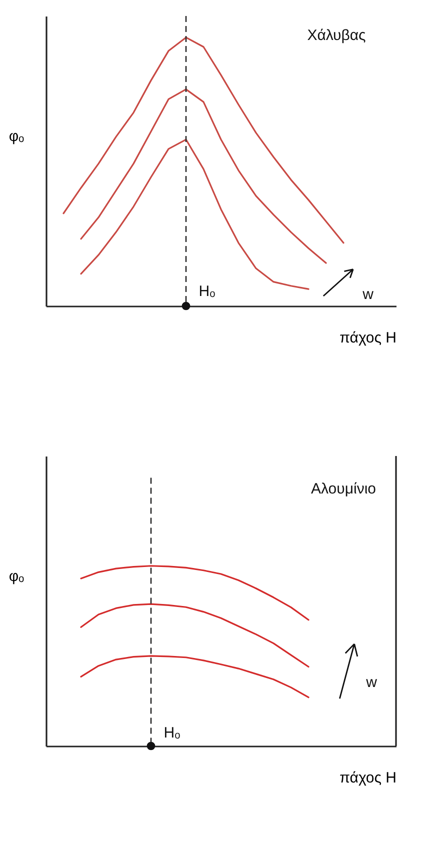 This screenshot has height=863, width=421. Describe the element at coordinates (336, 35) in the screenshot. I see `annotation: Χάλυβας` at that location.